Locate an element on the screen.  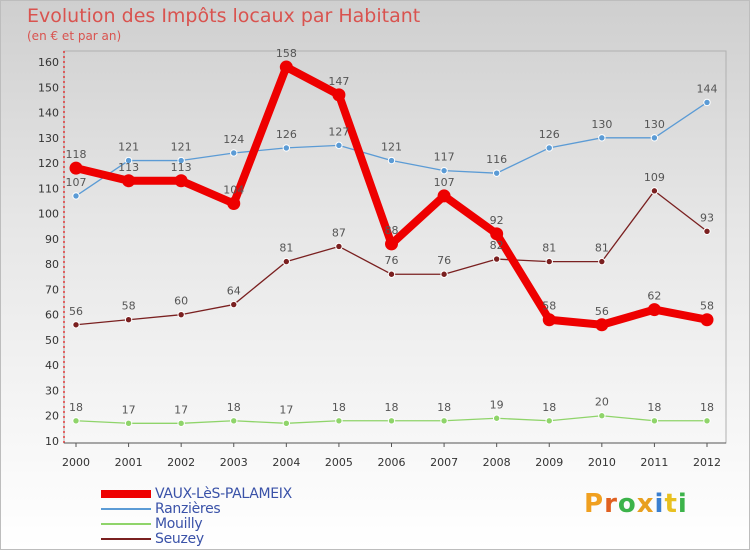
y-tick-label: 10 is located at coordinates (52, 441).